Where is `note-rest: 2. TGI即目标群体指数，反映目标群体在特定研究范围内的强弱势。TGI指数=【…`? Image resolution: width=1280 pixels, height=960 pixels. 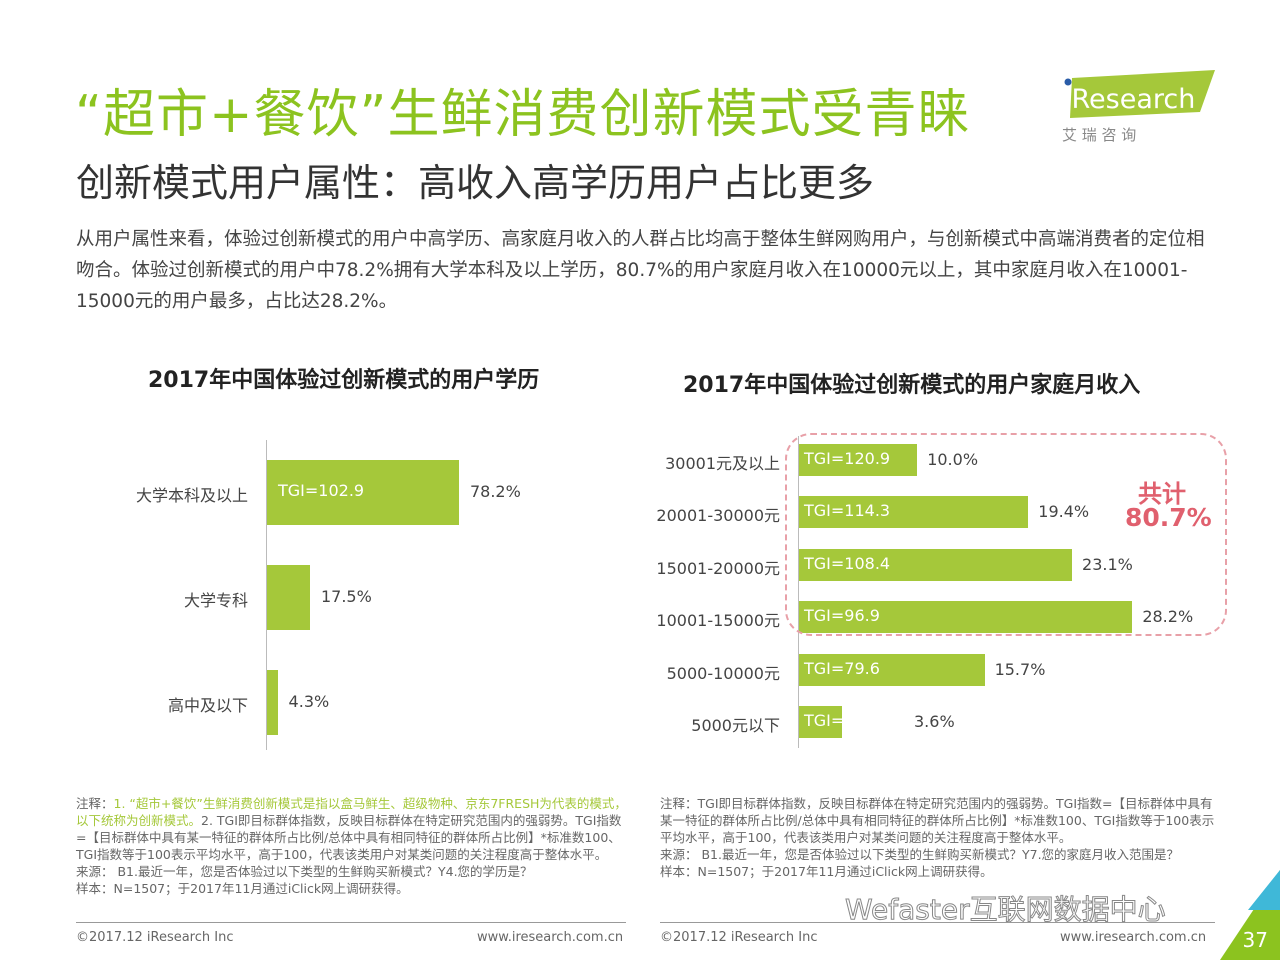 note-rest: 2. TGI即目标群体指数，反映目标群体在特定研究范围内的强弱势。TGI指数=【… is located at coordinates (349, 837).